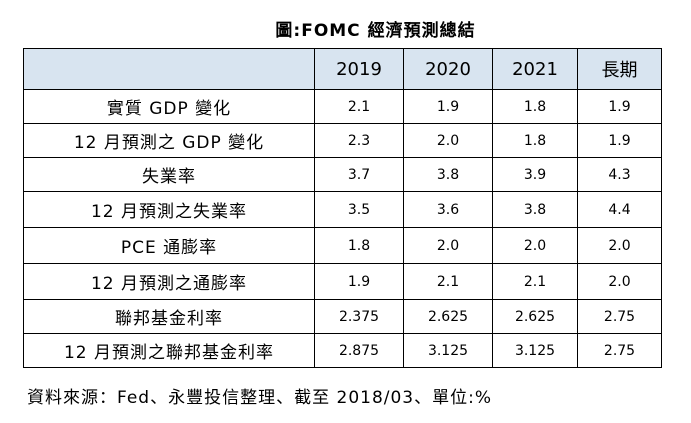  What do you see at coordinates (359, 174) in the screenshot?
I see `cell-value: 3.7` at bounding box center [359, 174].